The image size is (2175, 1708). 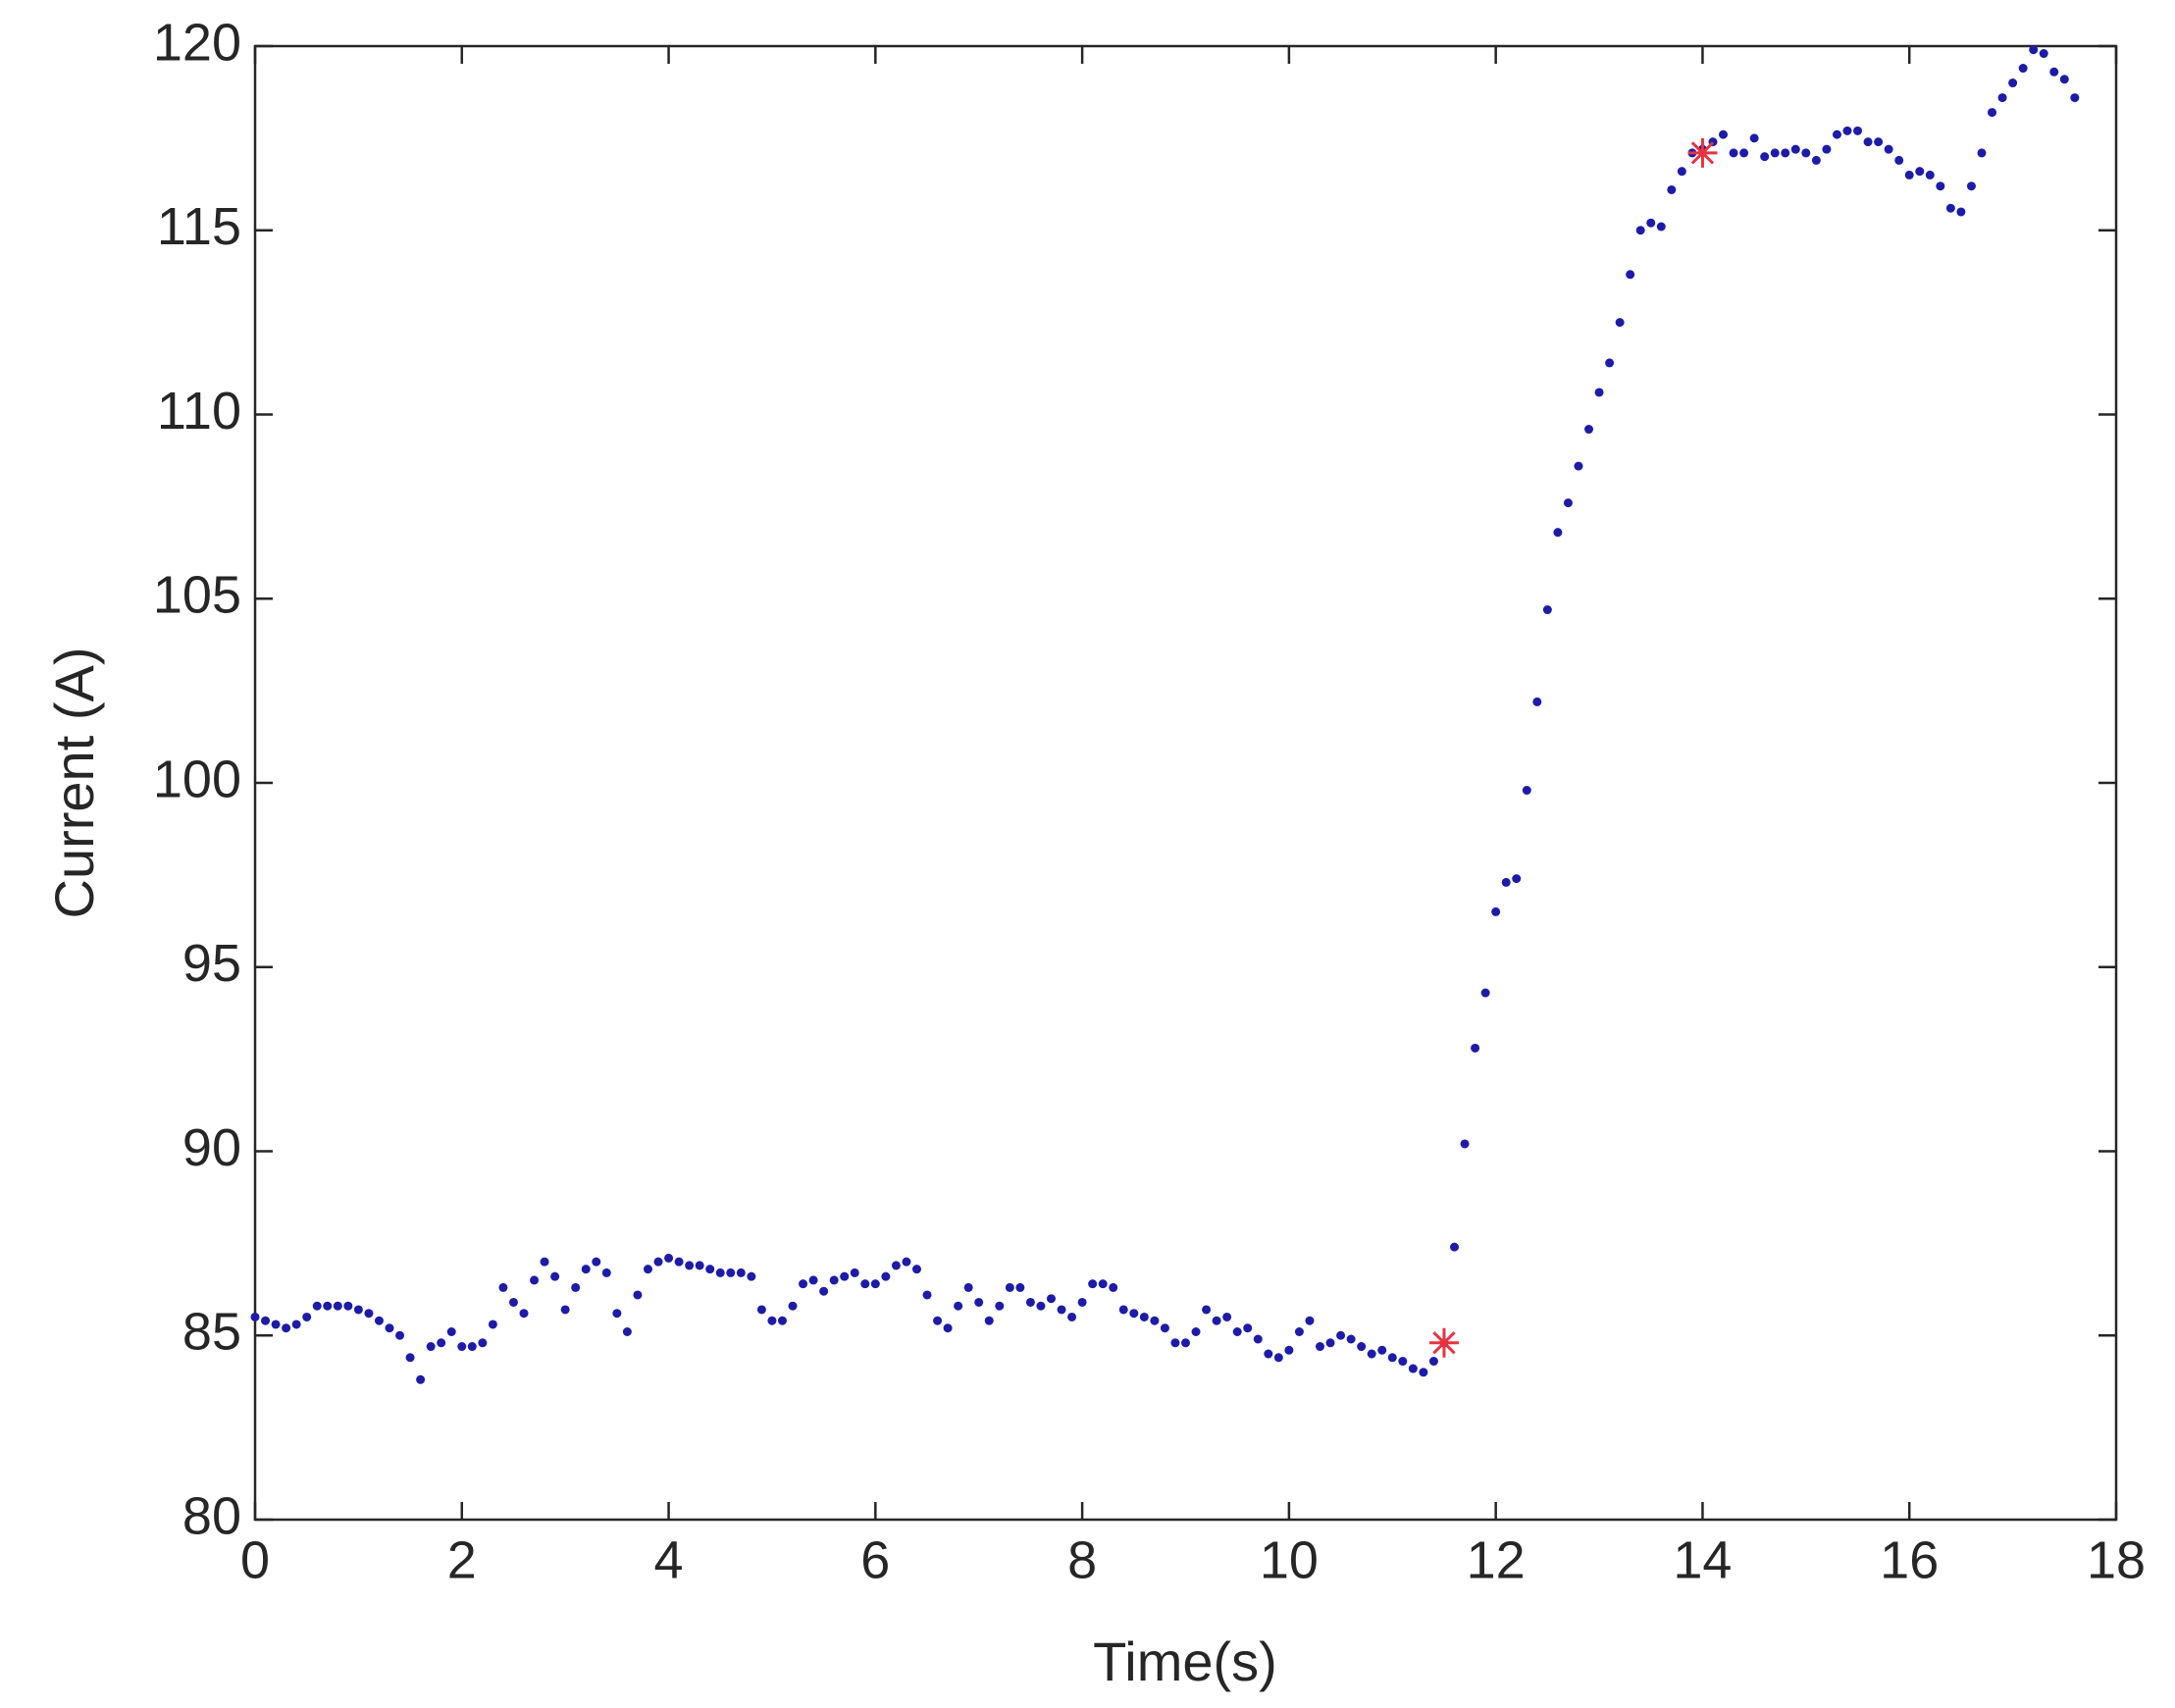 What do you see at coordinates (1909, 1560) in the screenshot?
I see `x-tick-label: 16` at bounding box center [1909, 1560].